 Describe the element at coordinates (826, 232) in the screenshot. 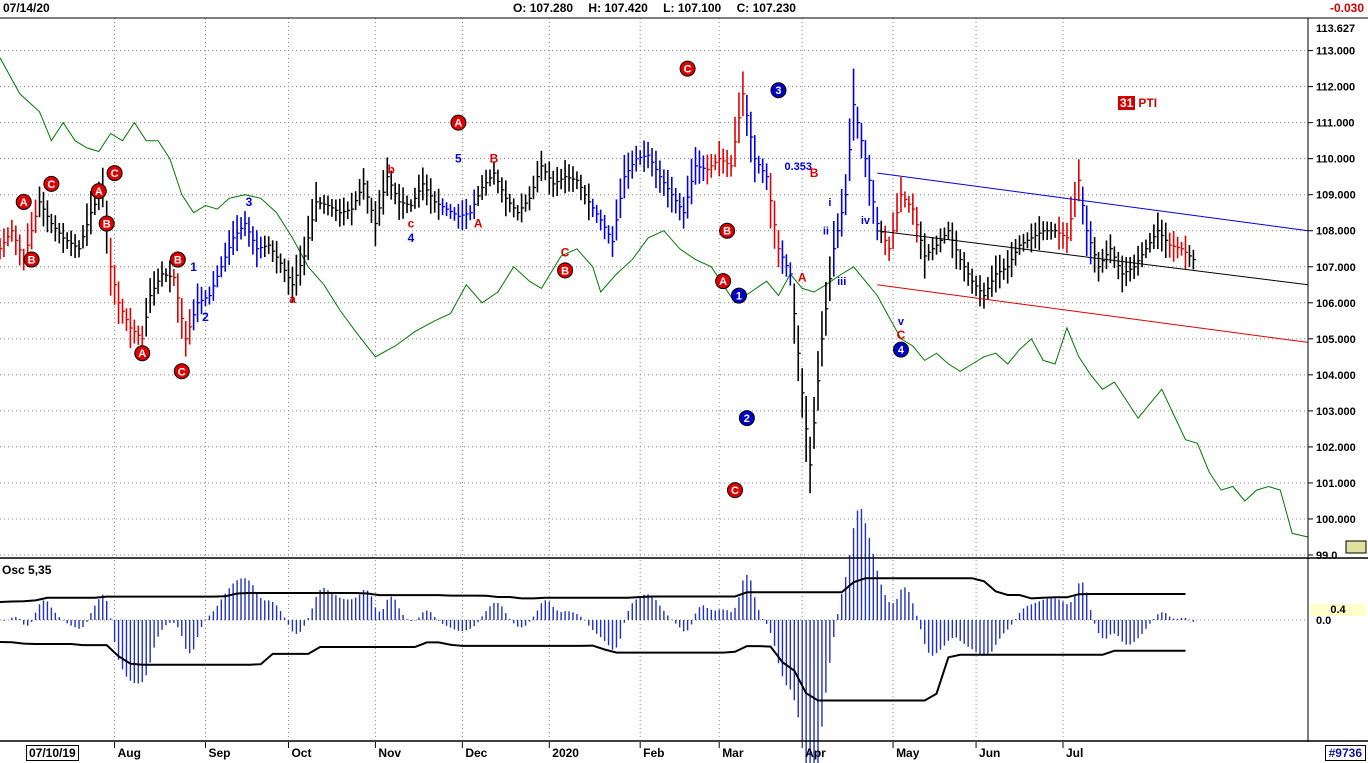

I see `wave-label-text: ii` at that location.